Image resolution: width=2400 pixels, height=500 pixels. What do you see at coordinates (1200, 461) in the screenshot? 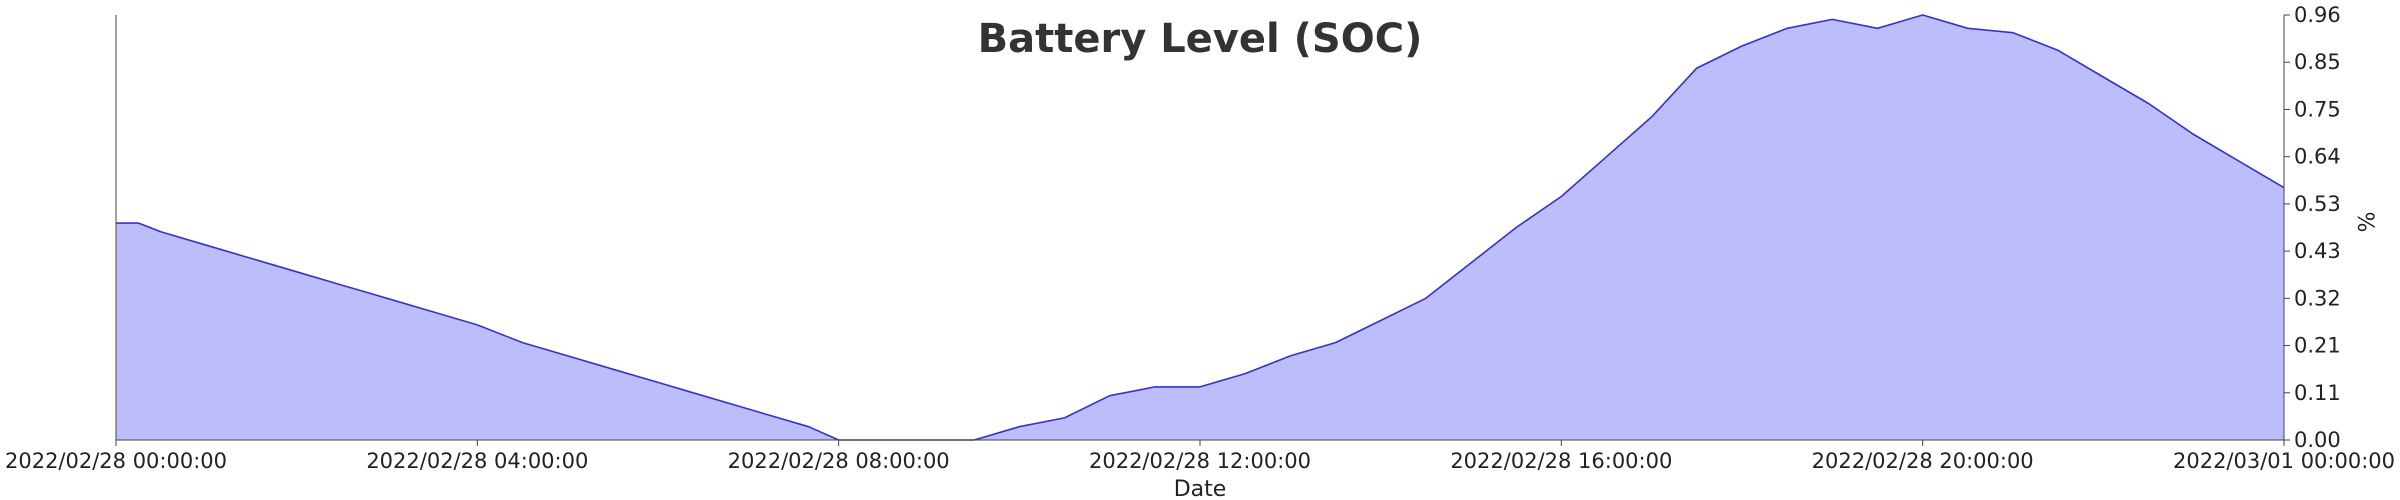
I see `x-tick-label: 2022/02/28 12:00:00` at bounding box center [1200, 461].